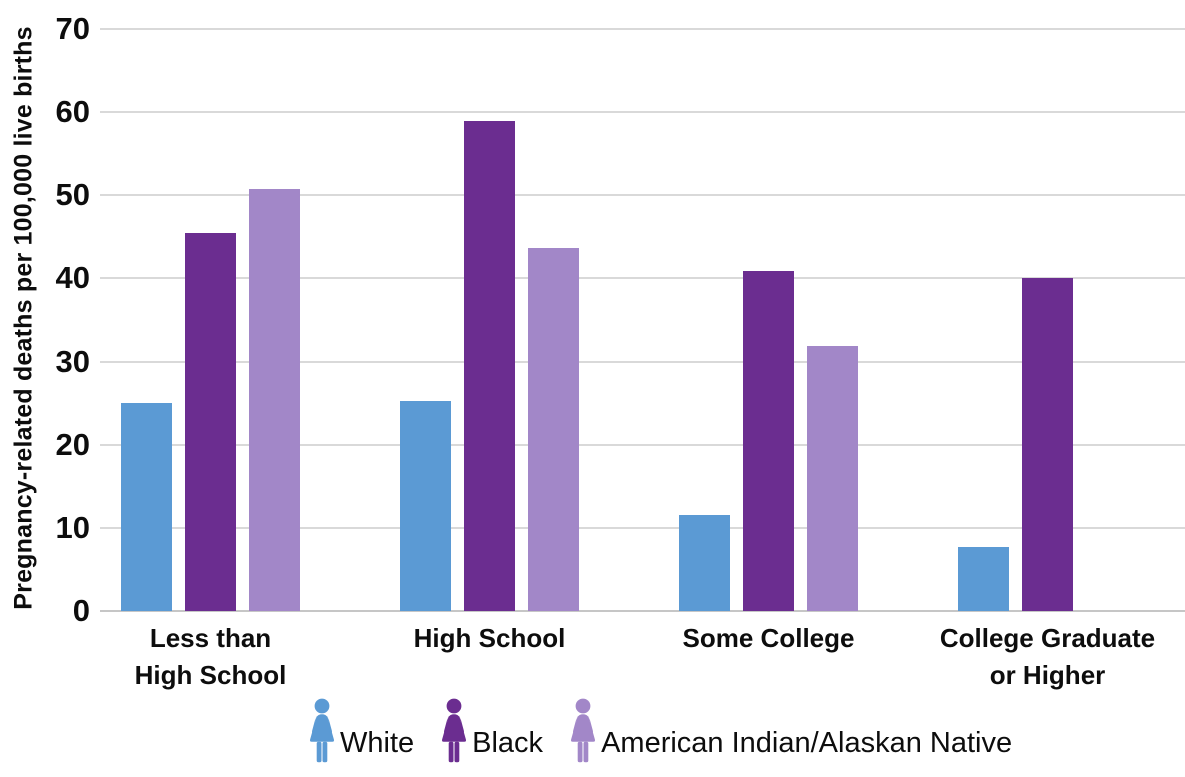  What do you see at coordinates (210, 421) in the screenshot?
I see `bar-black-less-than-high-school` at bounding box center [210, 421].